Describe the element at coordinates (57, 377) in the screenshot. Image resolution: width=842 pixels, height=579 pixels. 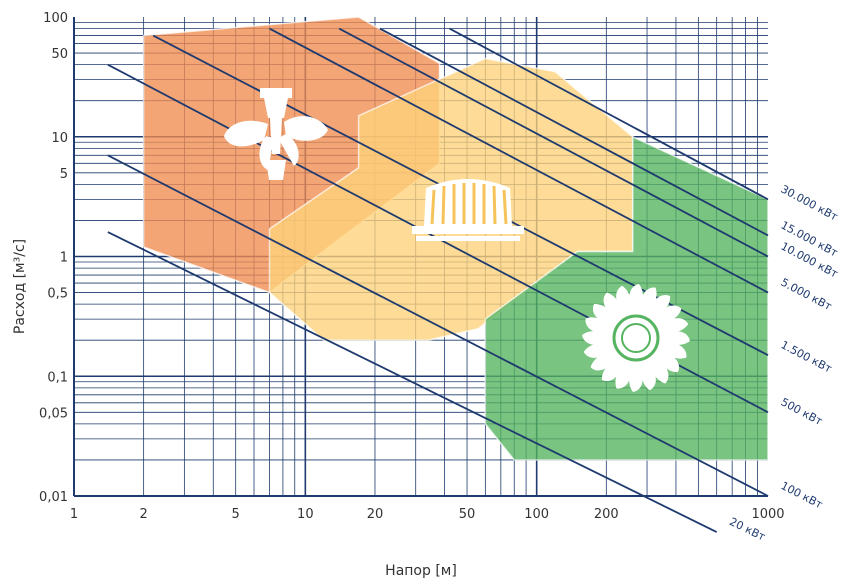
I see `y-tick-label: 0,1` at that location.